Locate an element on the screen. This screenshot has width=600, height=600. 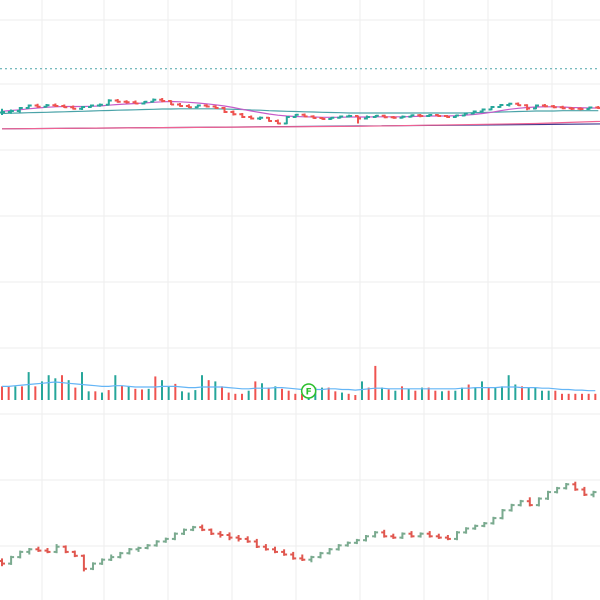
ma-short-line is located at coordinates (300, 109).